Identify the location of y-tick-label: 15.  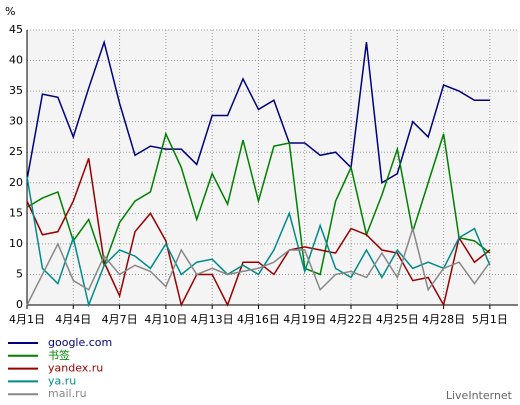
(16, 212).